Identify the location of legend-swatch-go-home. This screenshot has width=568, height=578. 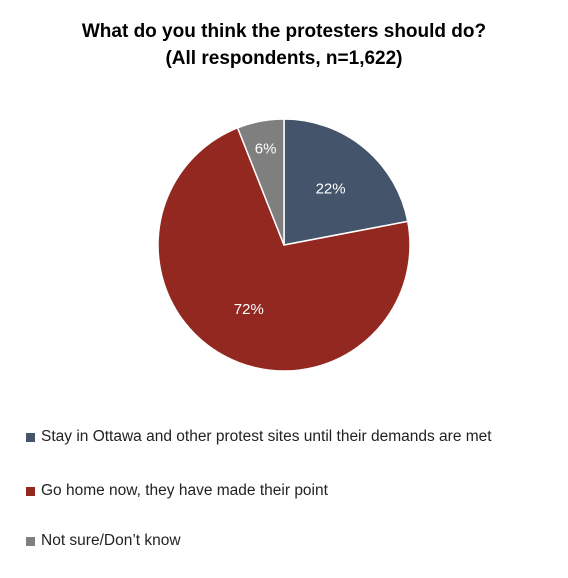
(30, 491).